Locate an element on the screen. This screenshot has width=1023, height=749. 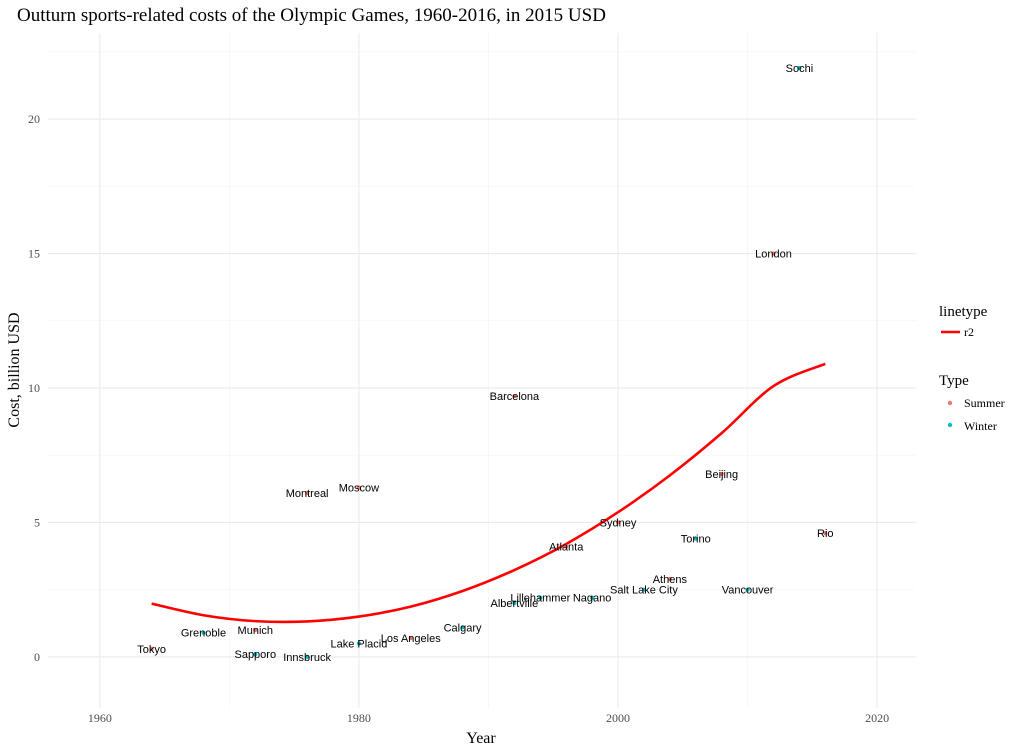
legend-type-title: Type is located at coordinates (954, 381).